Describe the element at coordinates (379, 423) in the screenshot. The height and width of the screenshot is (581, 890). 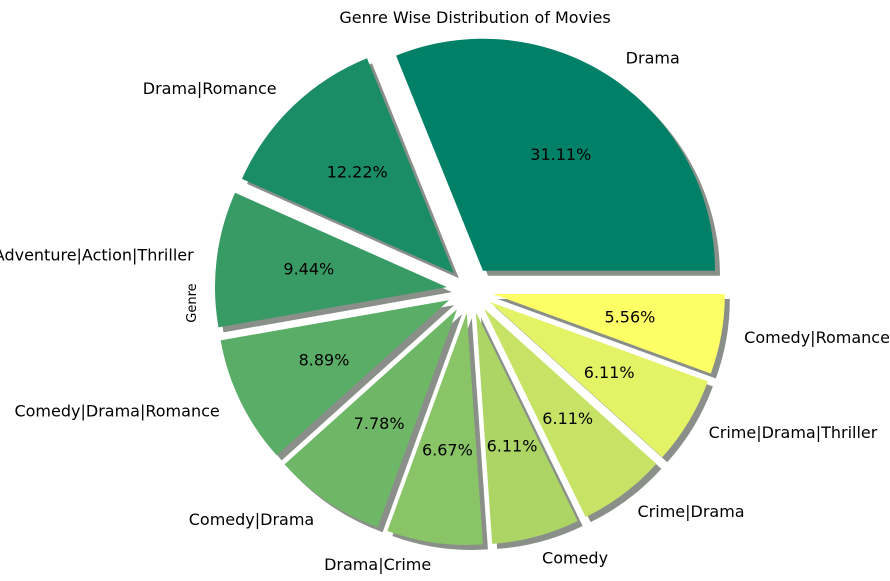
I see `percent-label-comedy-drama: 7.78%` at that location.